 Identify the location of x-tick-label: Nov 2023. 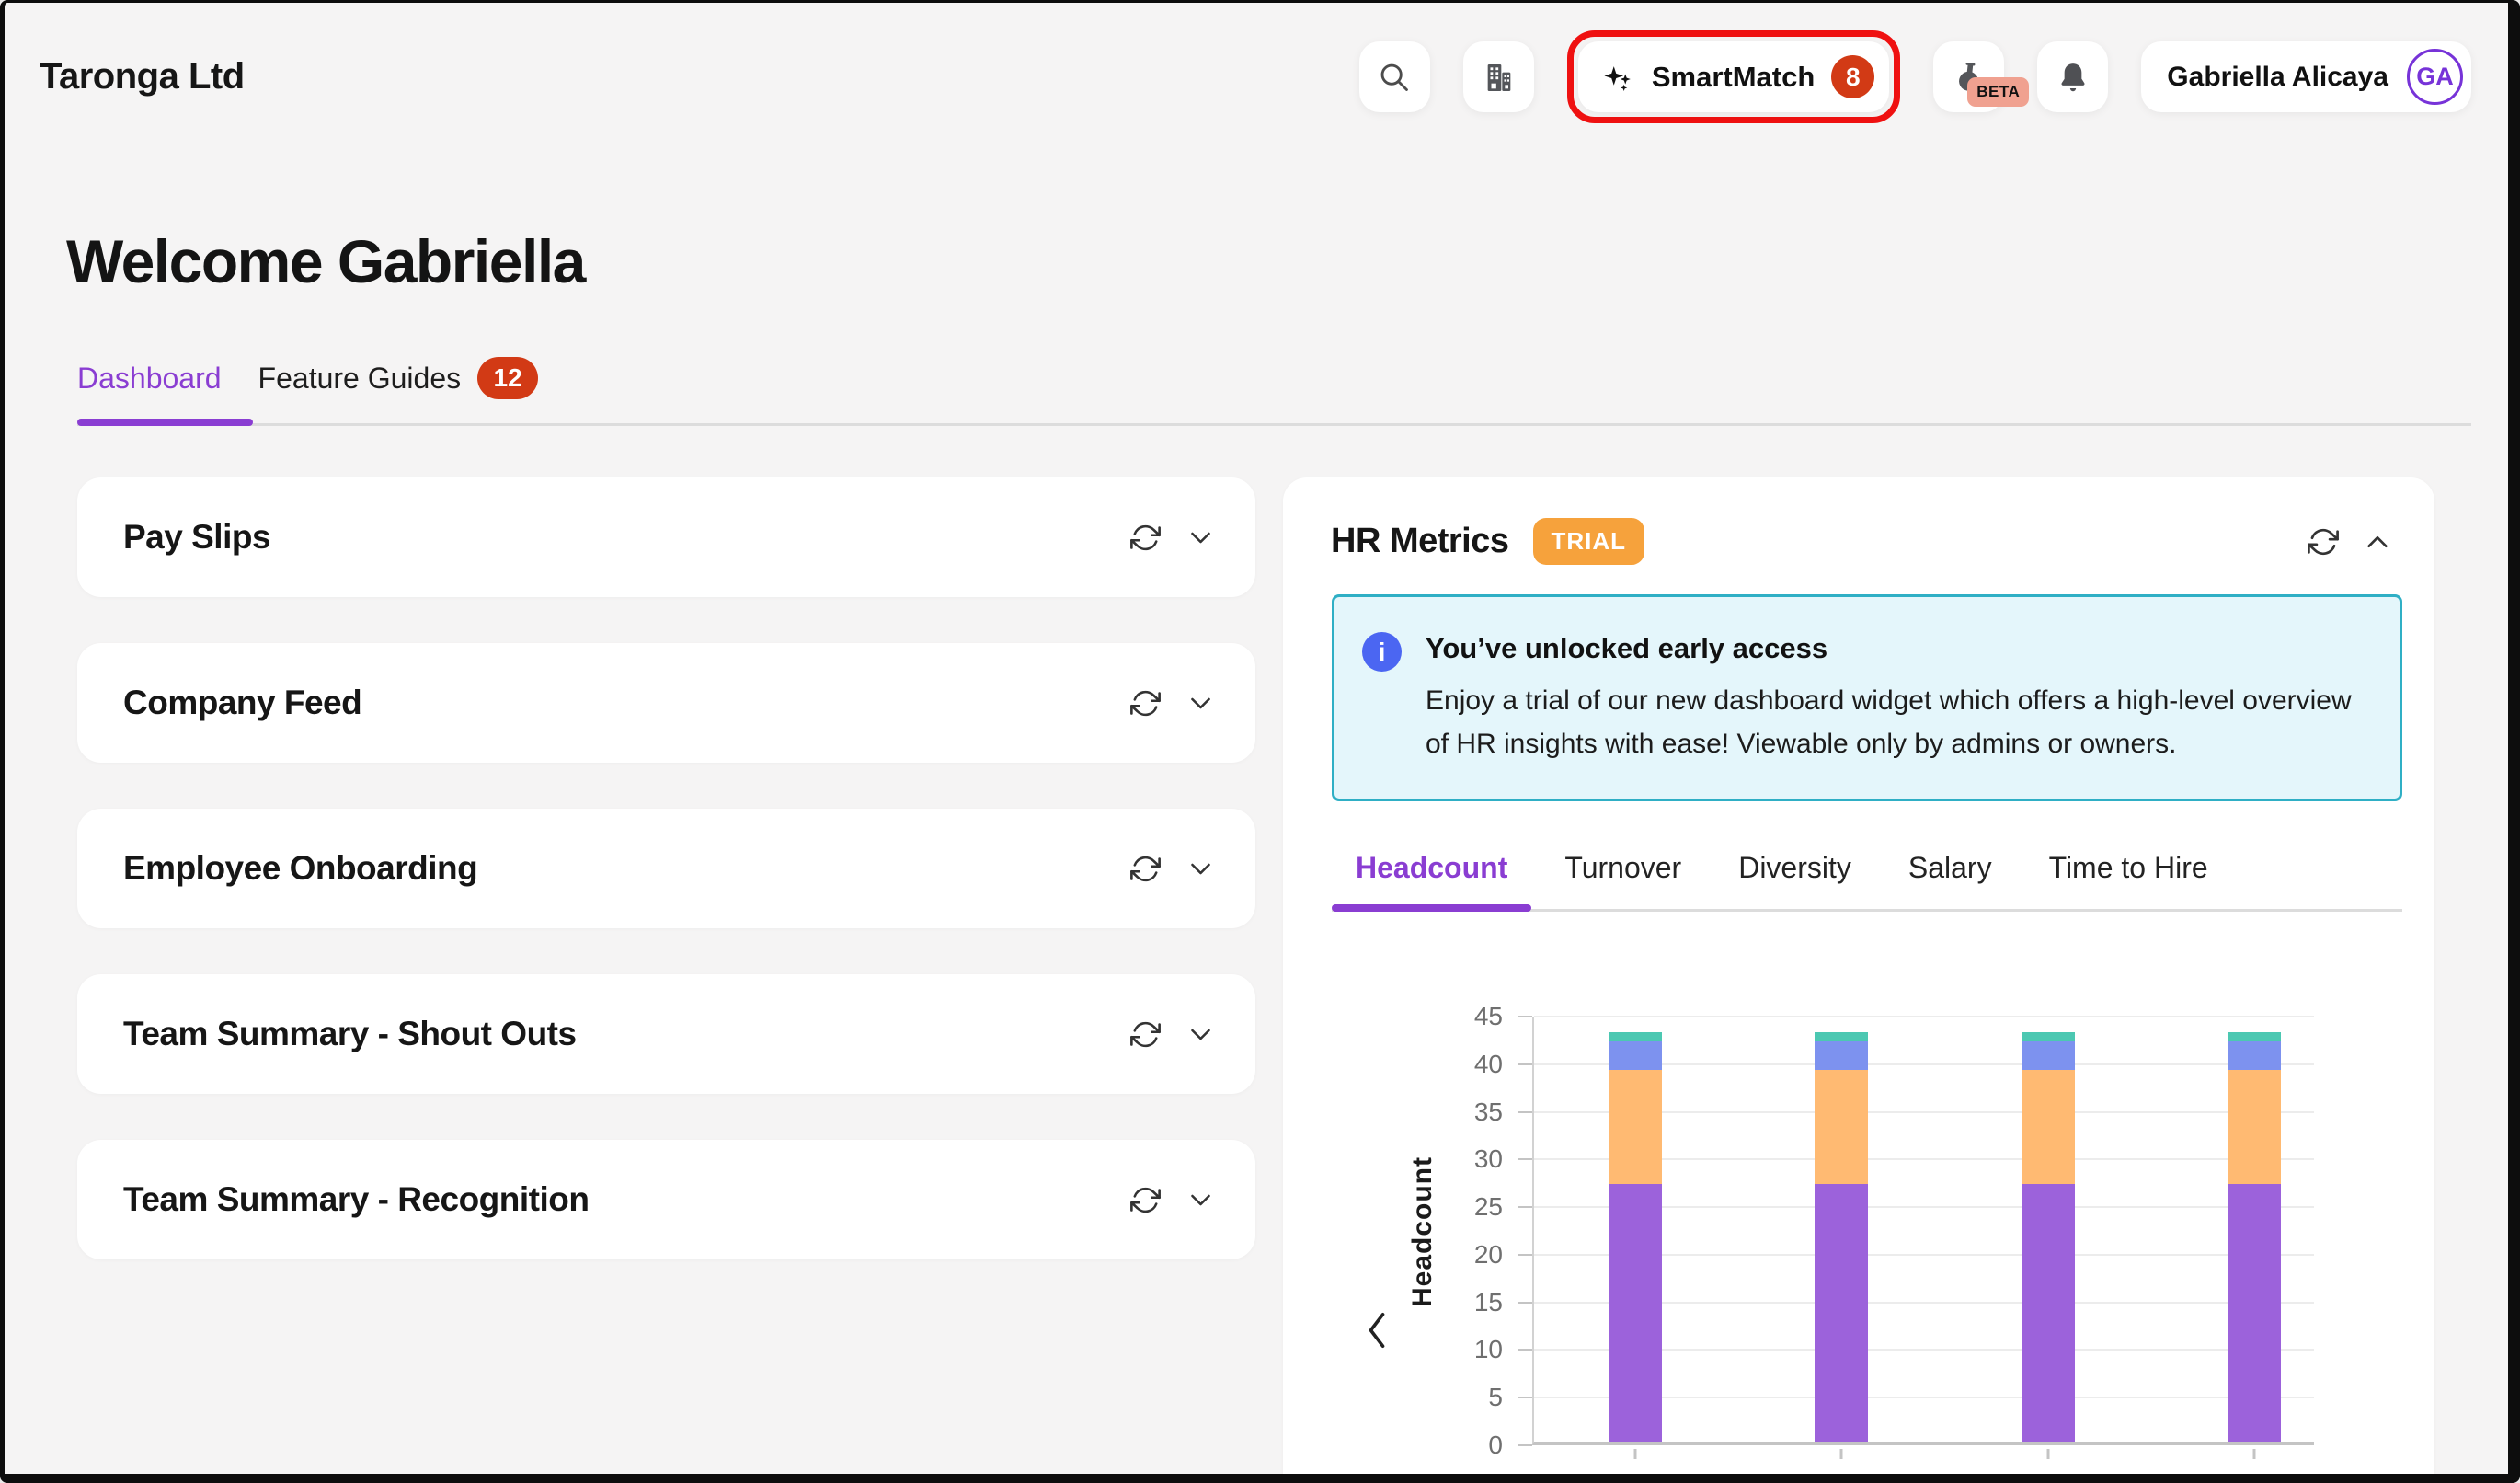
(1635, 1479).